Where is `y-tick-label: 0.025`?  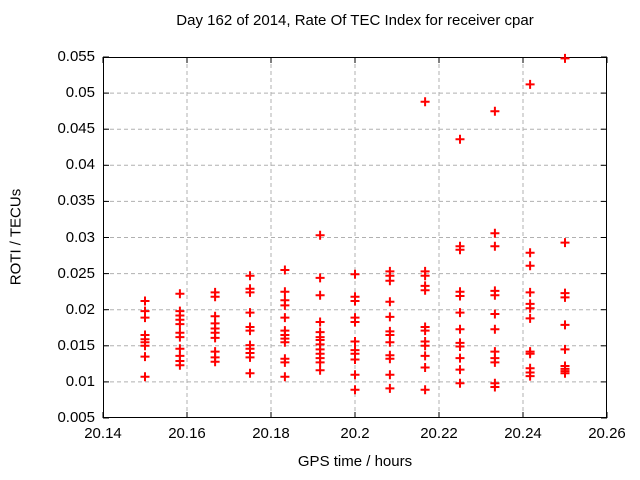
y-tick-label: 0.025 is located at coordinates (76, 273).